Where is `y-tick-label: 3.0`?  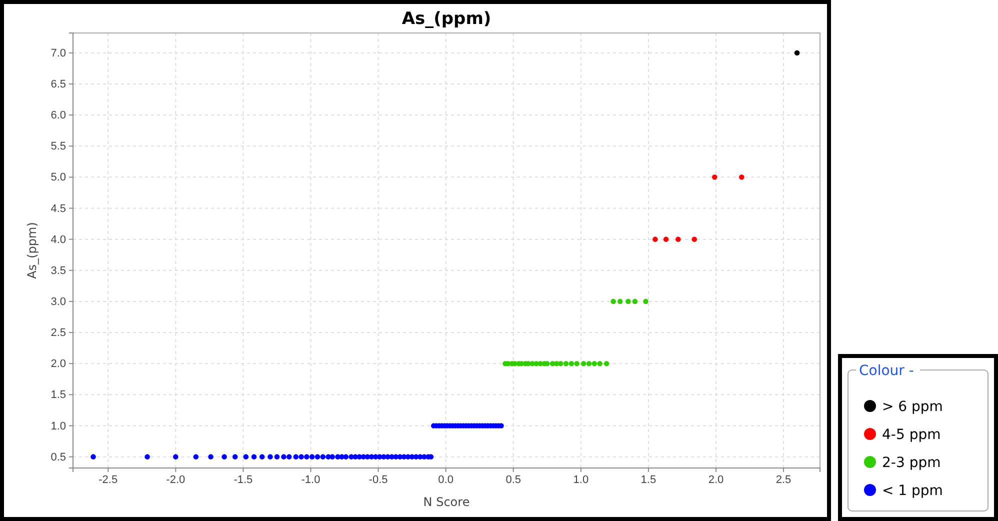 y-tick-label: 3.0 is located at coordinates (58, 302).